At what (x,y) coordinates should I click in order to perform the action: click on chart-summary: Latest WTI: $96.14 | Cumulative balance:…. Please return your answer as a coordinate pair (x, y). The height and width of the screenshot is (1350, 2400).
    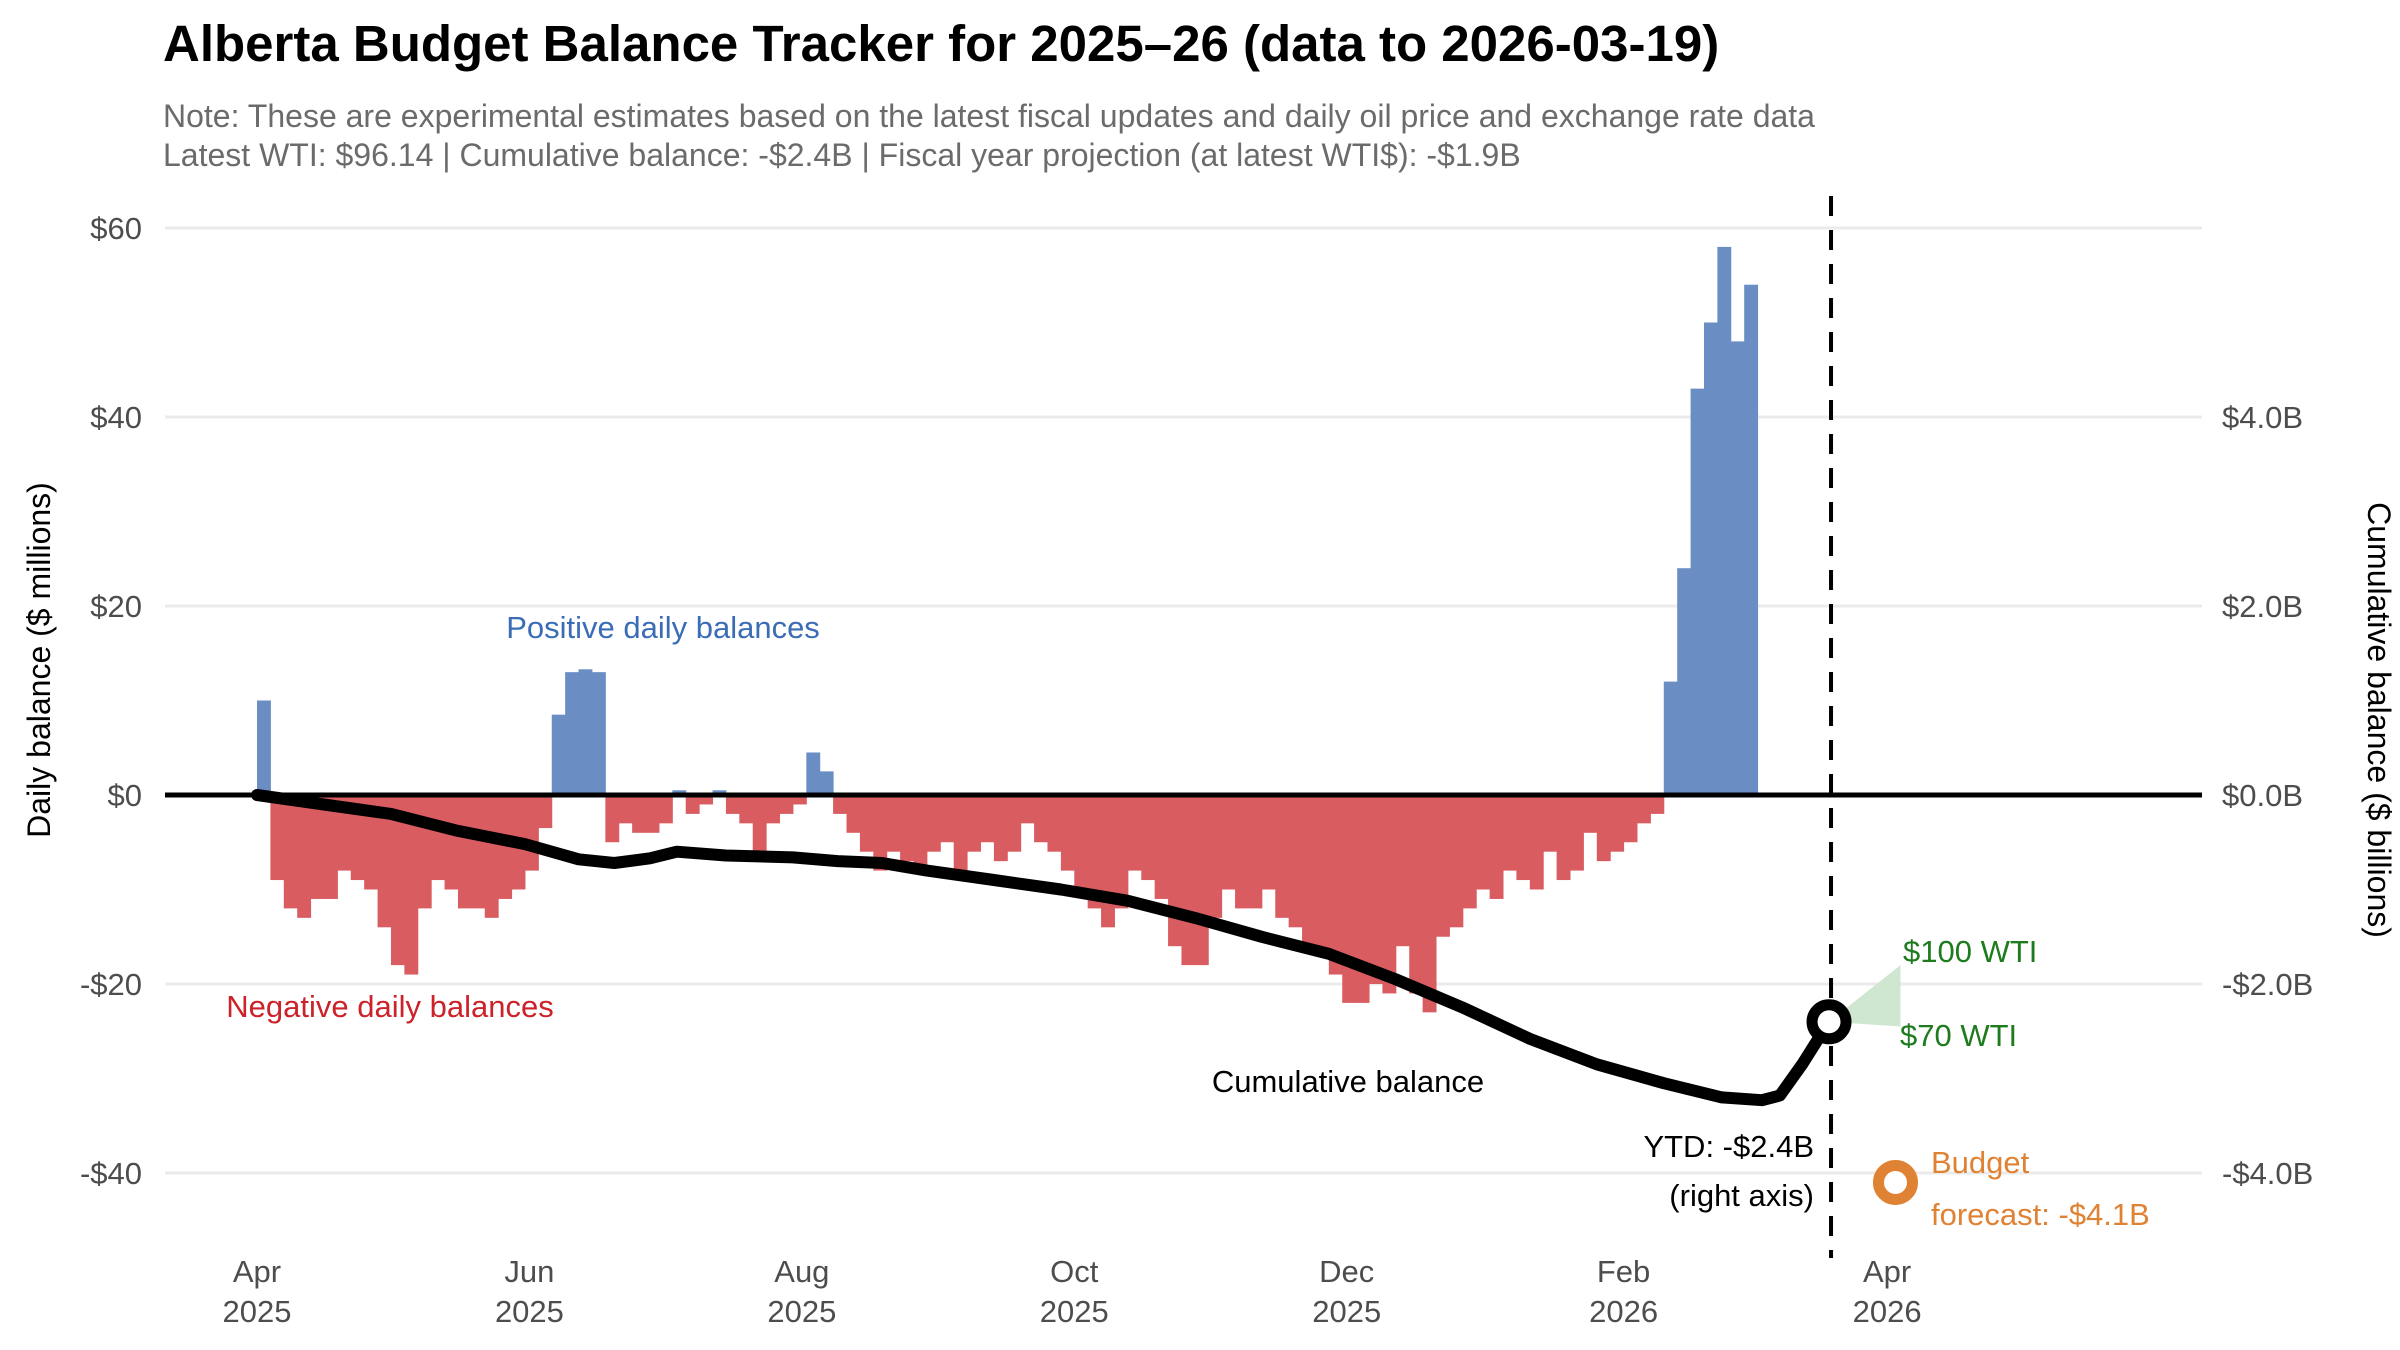
    Looking at the image, I should click on (842, 155).